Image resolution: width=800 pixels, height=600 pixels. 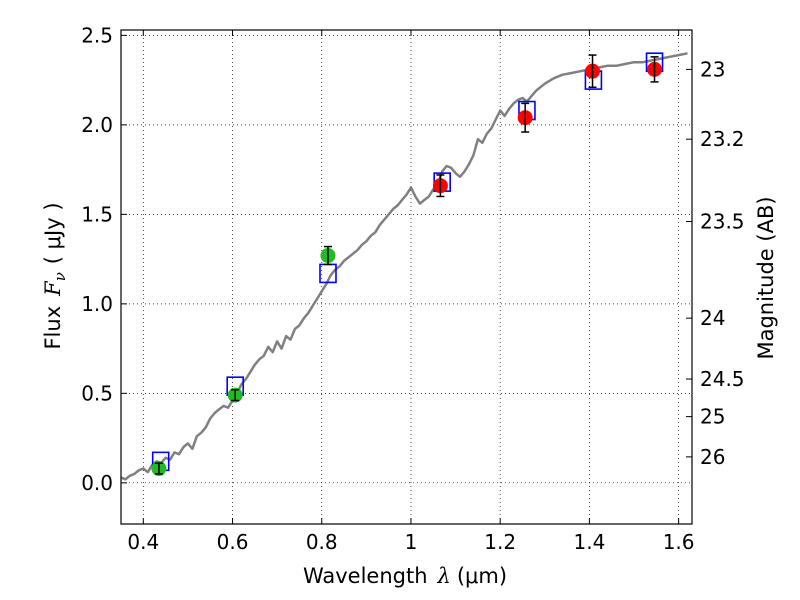 I want to click on x-axis-label-unit: (μm), so click(x=482, y=576).